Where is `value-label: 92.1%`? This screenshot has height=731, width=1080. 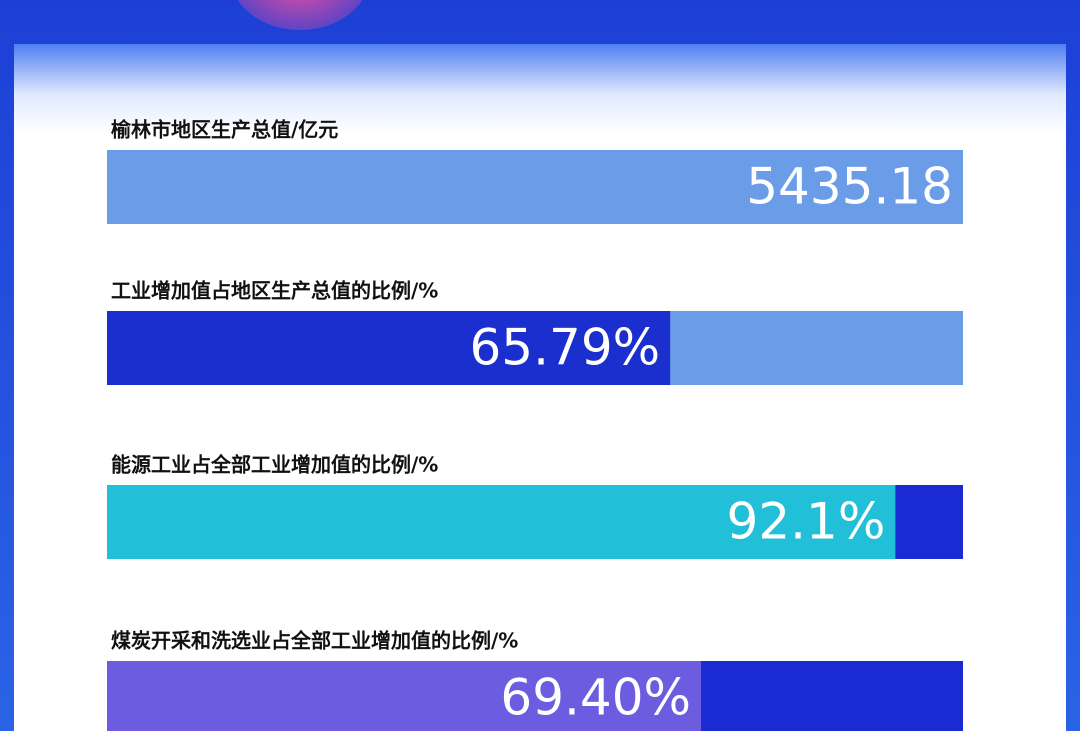
value-label: 92.1% is located at coordinates (806, 522).